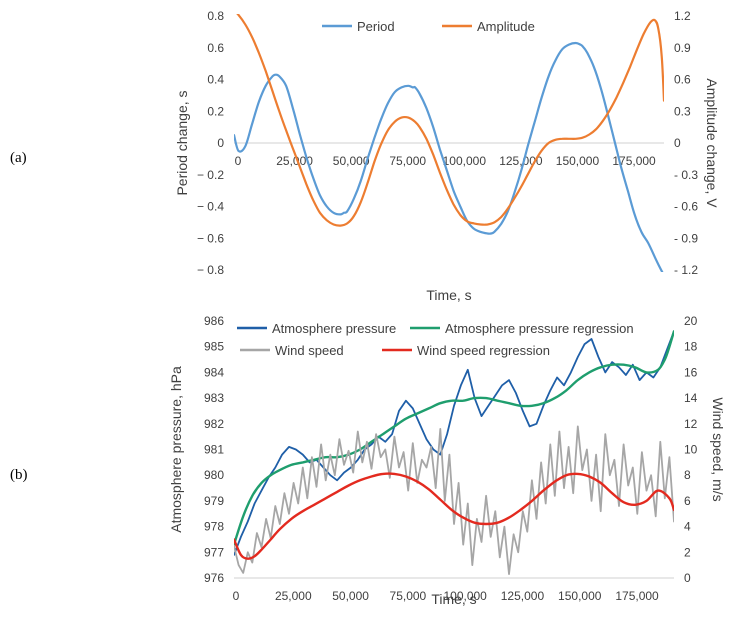 The image size is (730, 633). I want to click on legend-label-amplitude: Amplitude, so click(506, 26).